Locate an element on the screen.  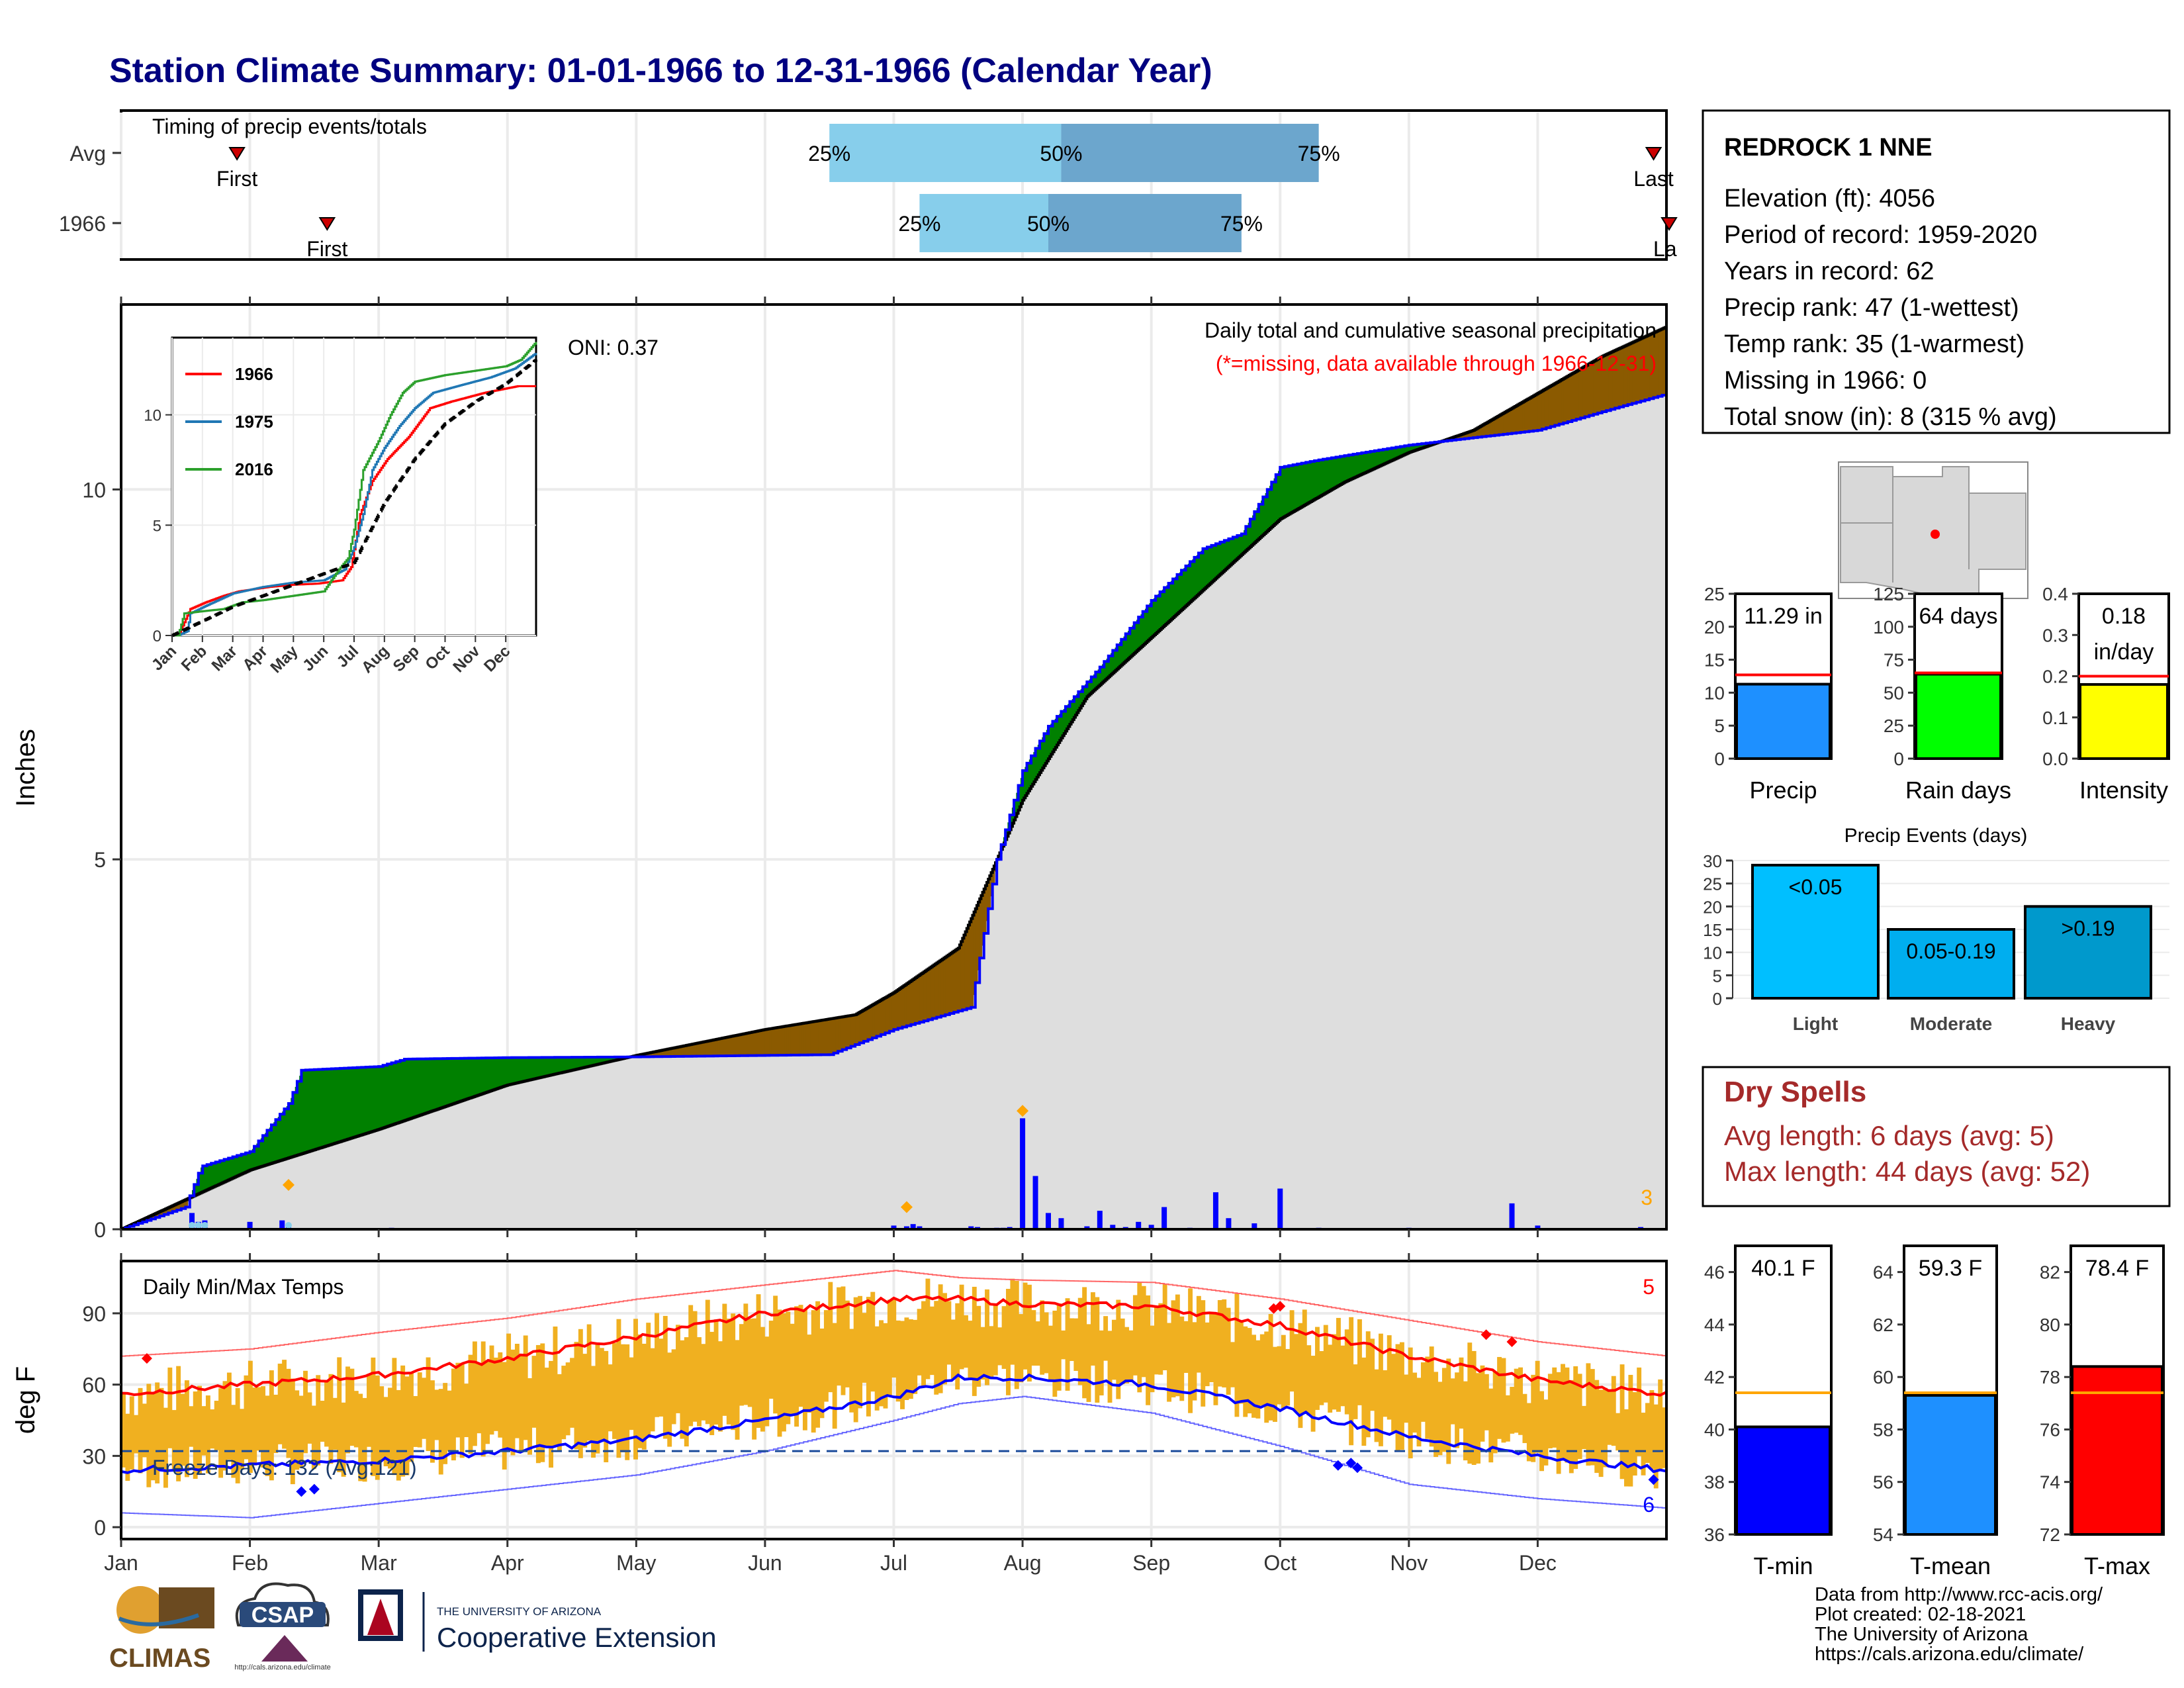
summary-bar-value: 11.29 in is located at coordinates (1783, 616).